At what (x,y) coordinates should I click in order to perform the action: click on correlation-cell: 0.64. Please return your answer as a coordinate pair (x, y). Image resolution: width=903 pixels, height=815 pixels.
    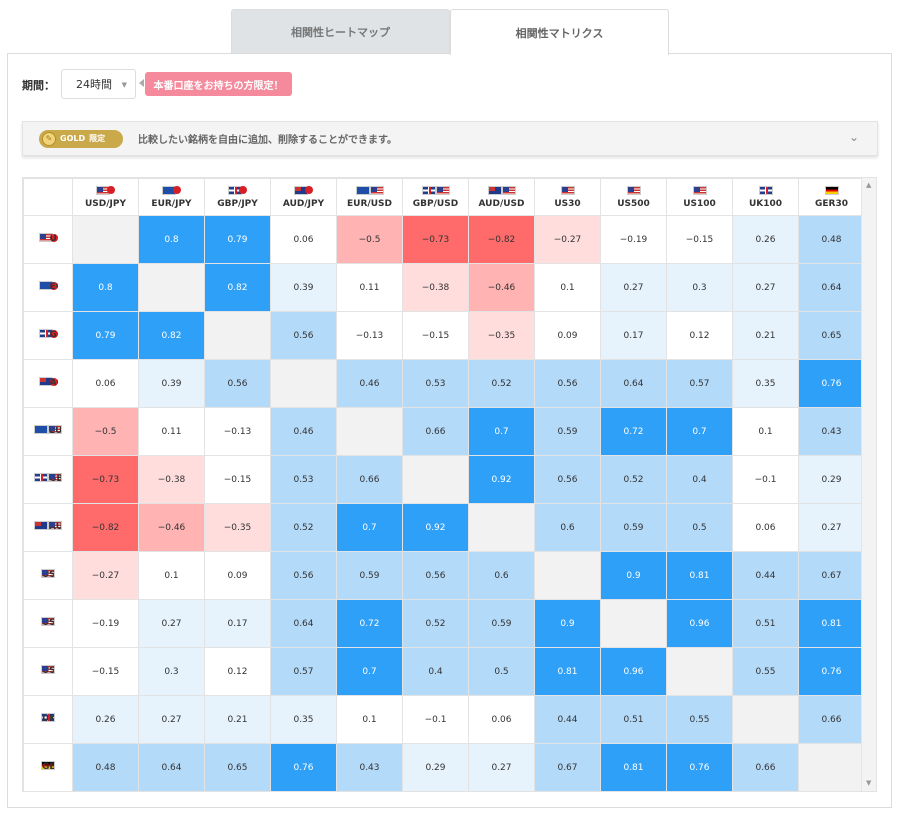
    Looking at the image, I should click on (633, 383).